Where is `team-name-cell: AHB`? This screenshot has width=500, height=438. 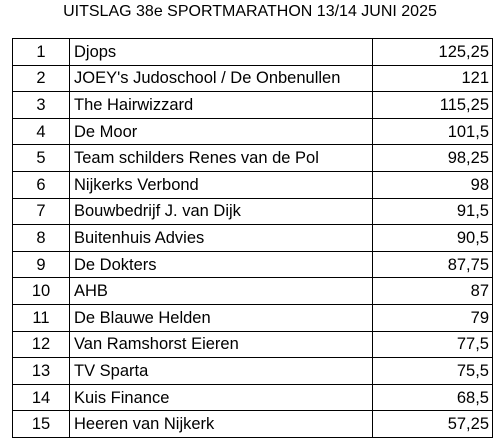 team-name-cell: AHB is located at coordinates (221, 291).